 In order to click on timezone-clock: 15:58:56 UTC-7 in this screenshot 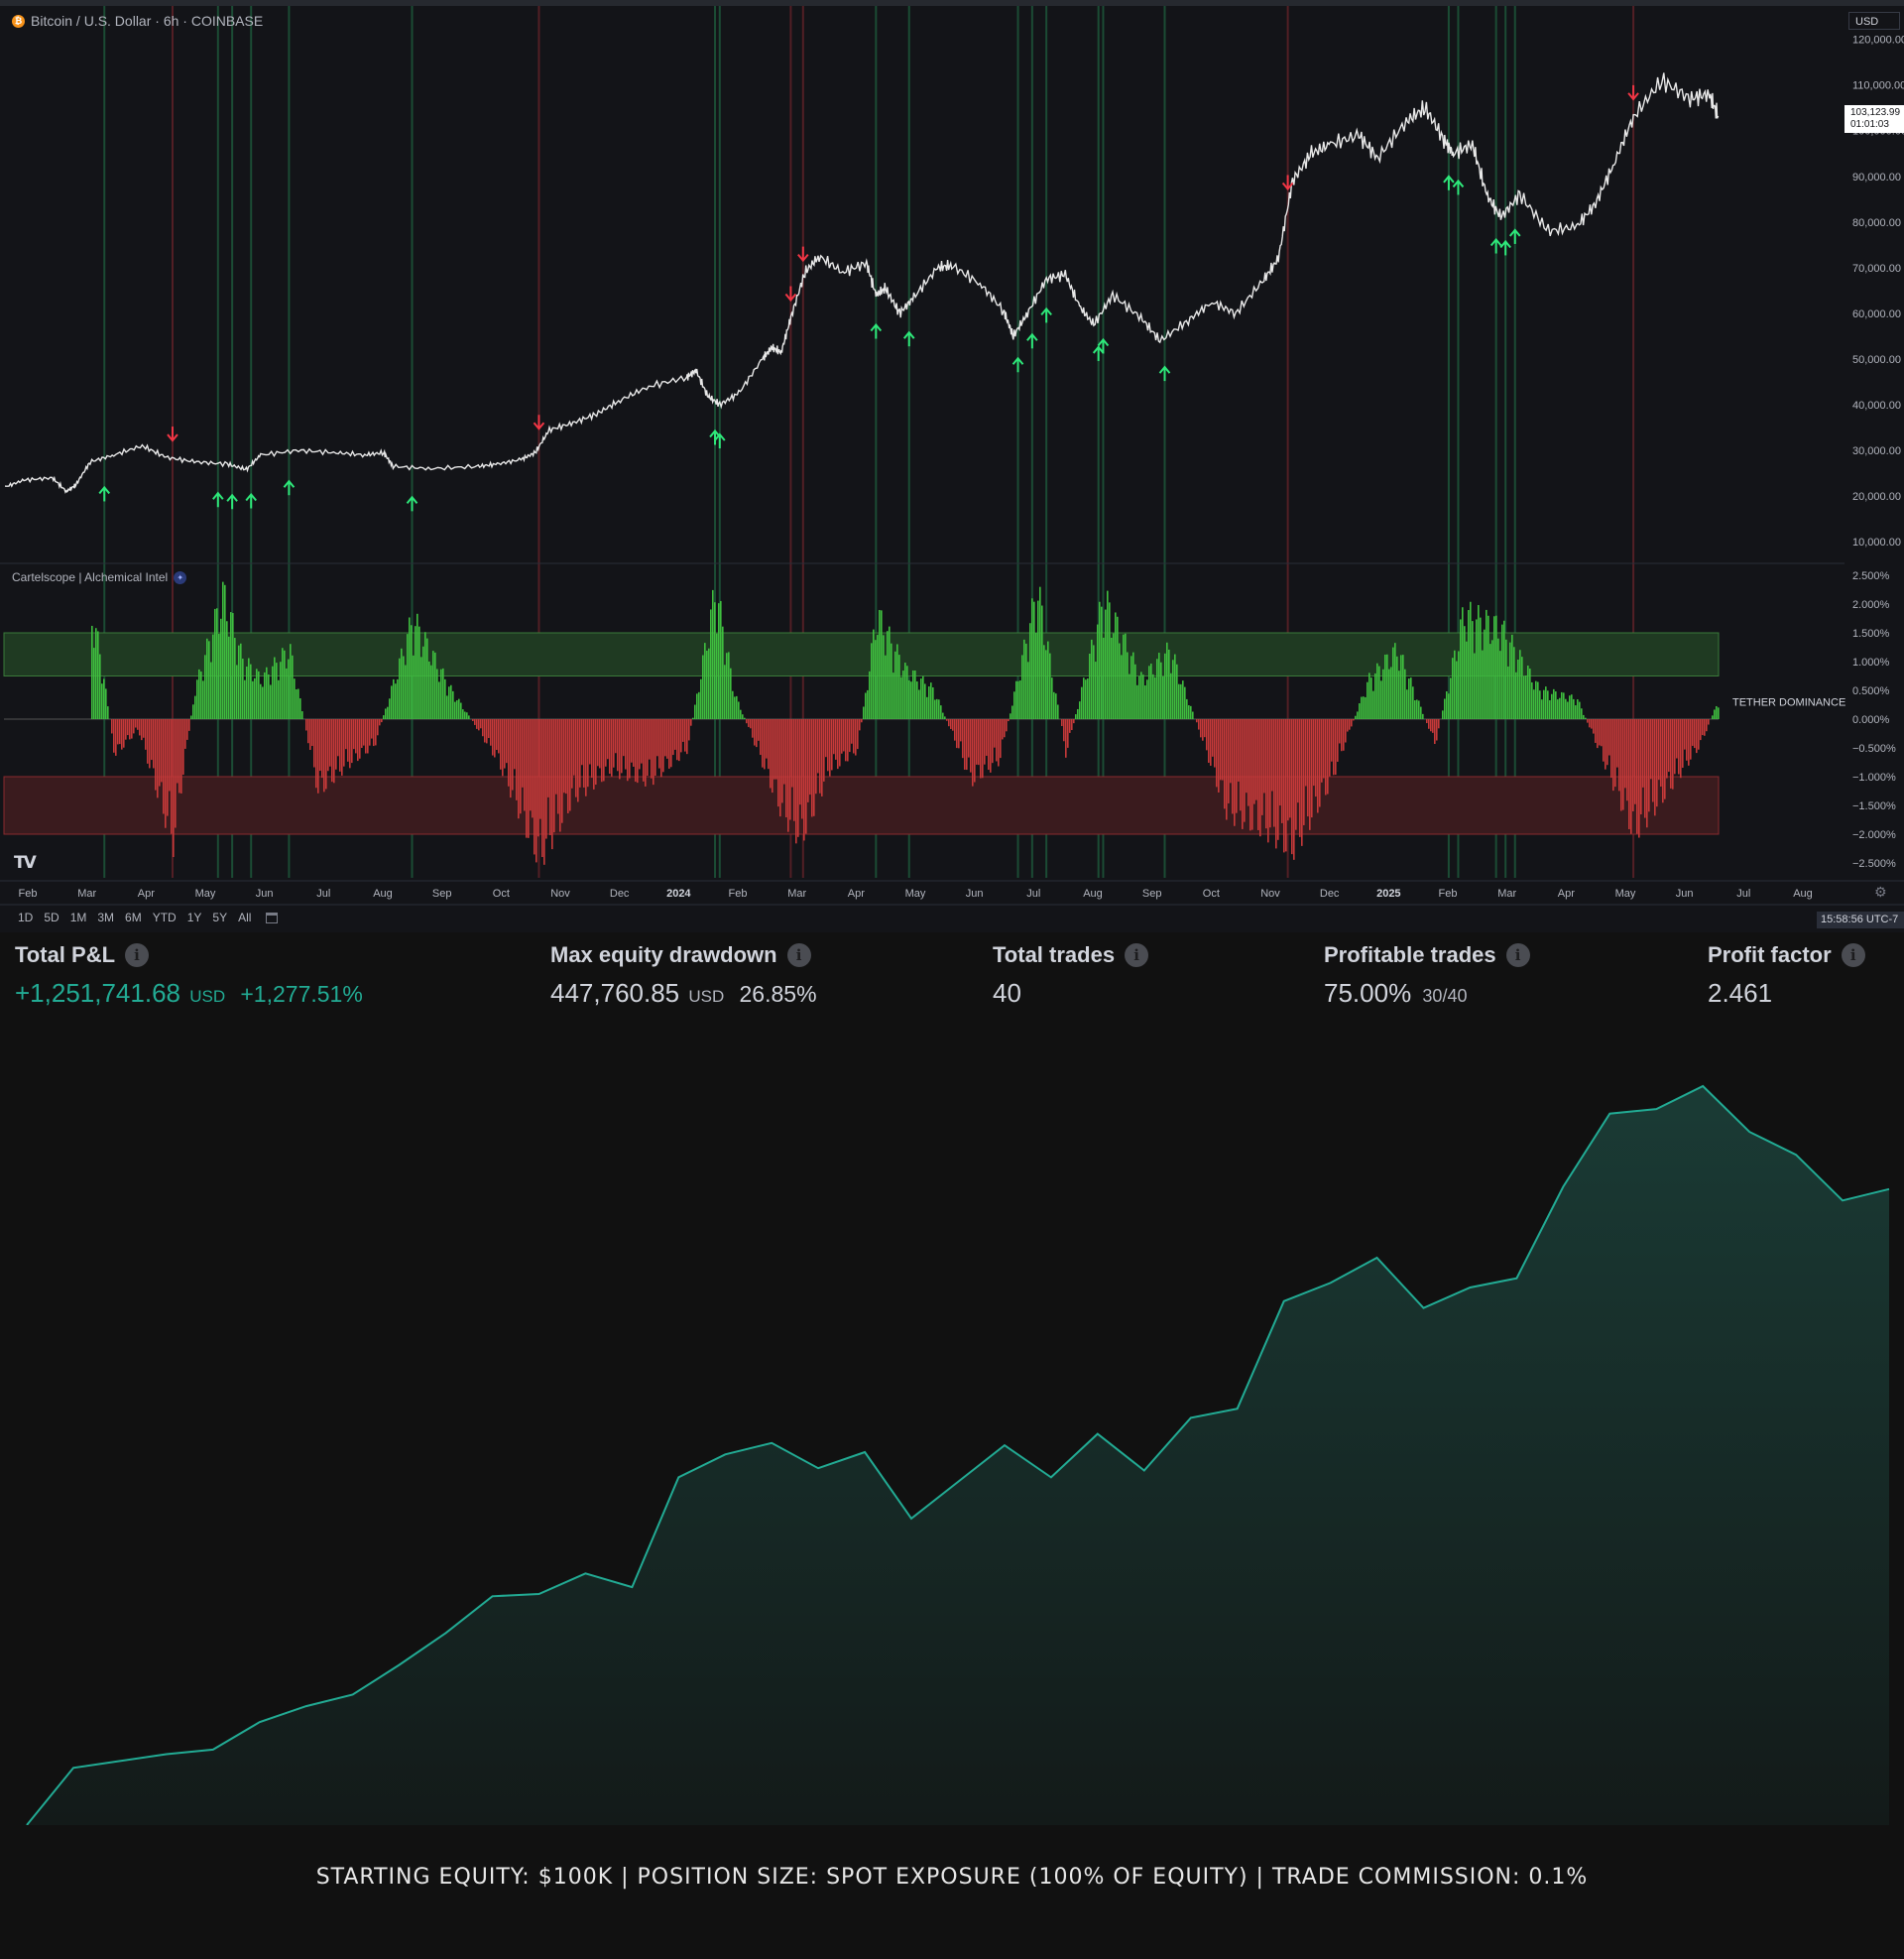, I will do `click(1860, 920)`.